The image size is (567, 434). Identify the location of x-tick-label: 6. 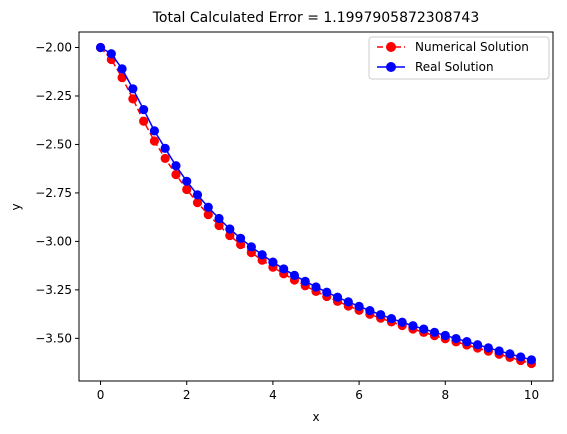
(359, 395).